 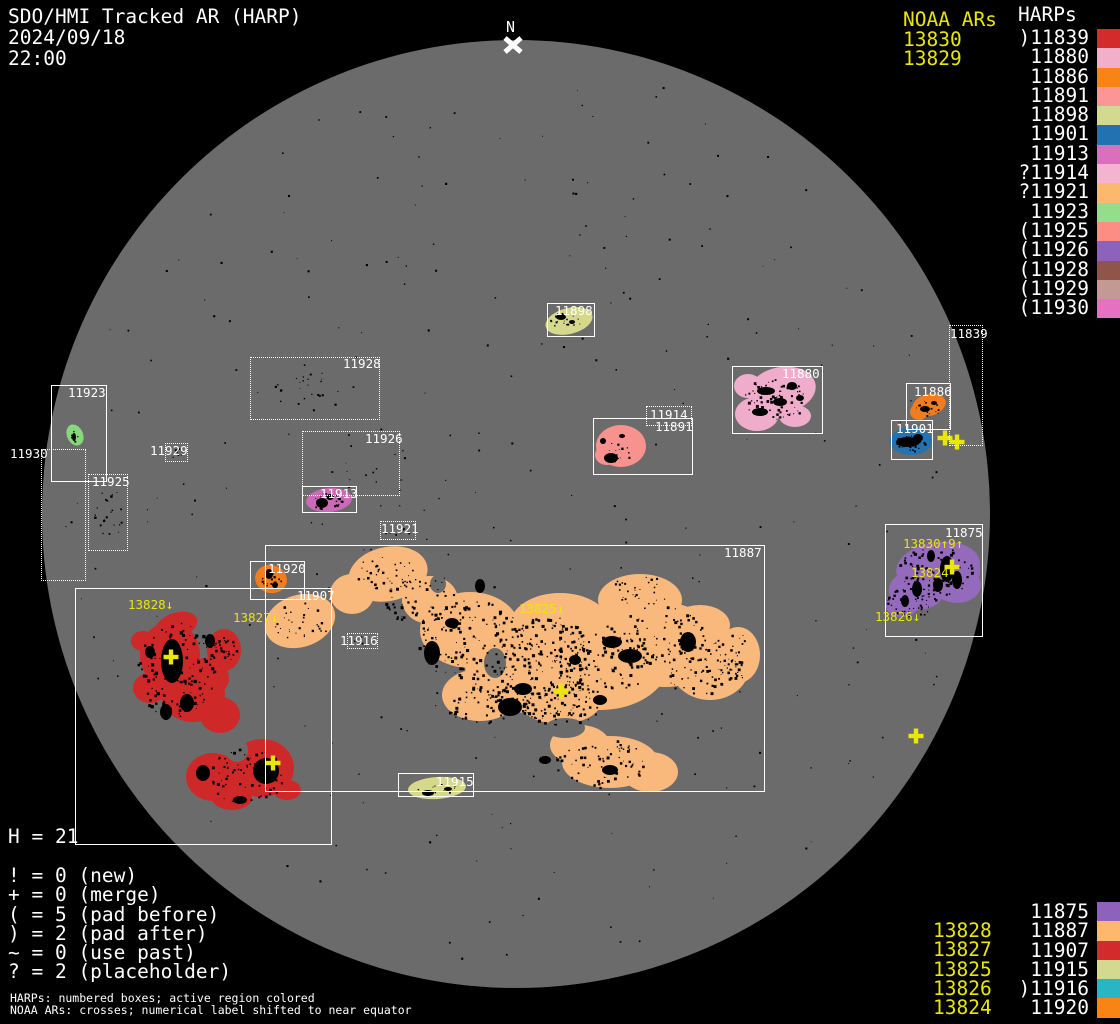 I want to click on harp-list-item: 11887, so click(x=1059, y=931).